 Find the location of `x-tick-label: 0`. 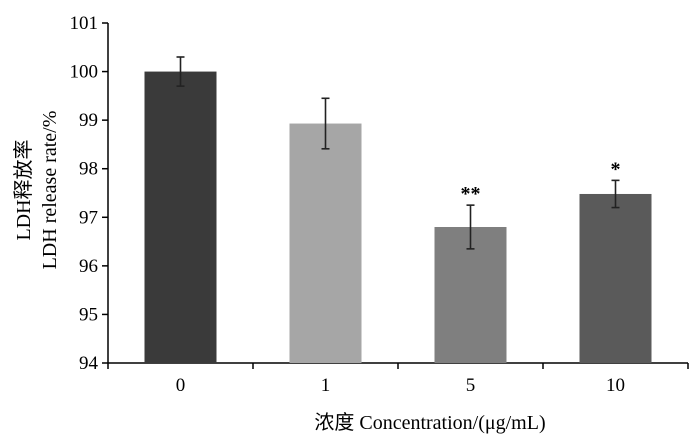

x-tick-label: 0 is located at coordinates (181, 385).